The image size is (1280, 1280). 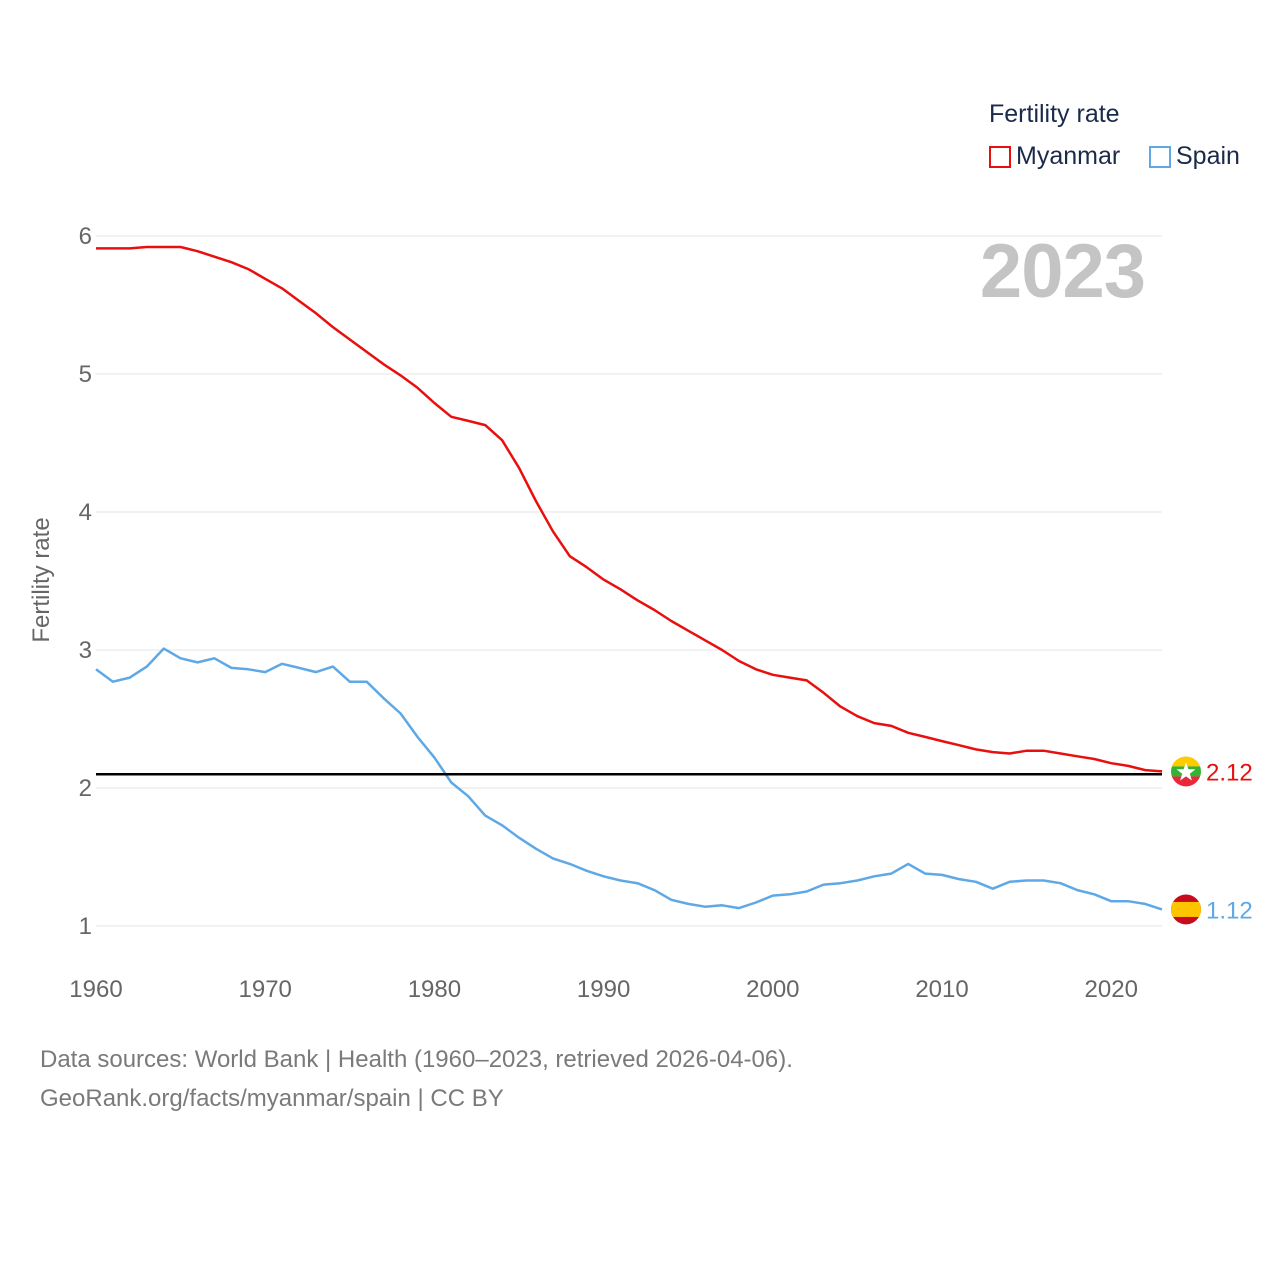 I want to click on series-end-markers: 2.12 1.12, so click(x=1212, y=840).